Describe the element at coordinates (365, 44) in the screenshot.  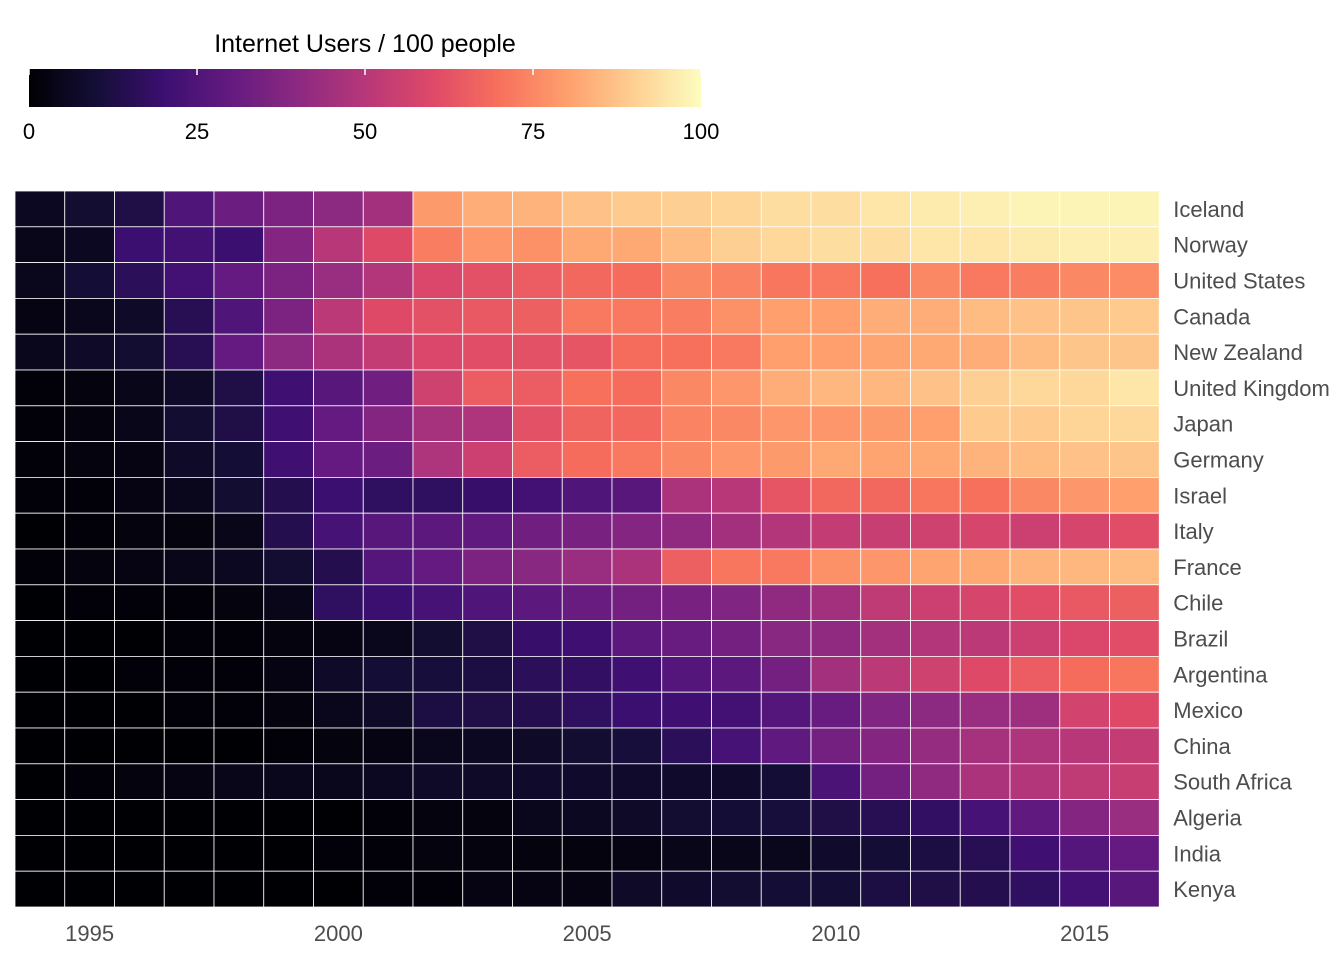
I see `legend-title: Internet Users / 100 people` at that location.